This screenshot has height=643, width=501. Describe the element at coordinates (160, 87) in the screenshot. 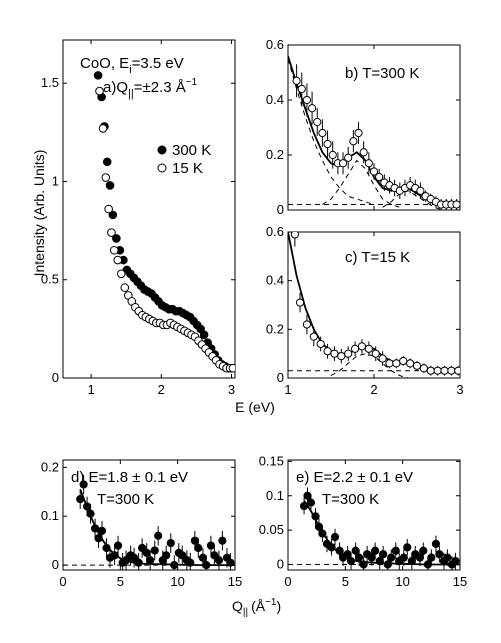

I see `annotation-a-line2-rest: =±2.3 Å` at that location.